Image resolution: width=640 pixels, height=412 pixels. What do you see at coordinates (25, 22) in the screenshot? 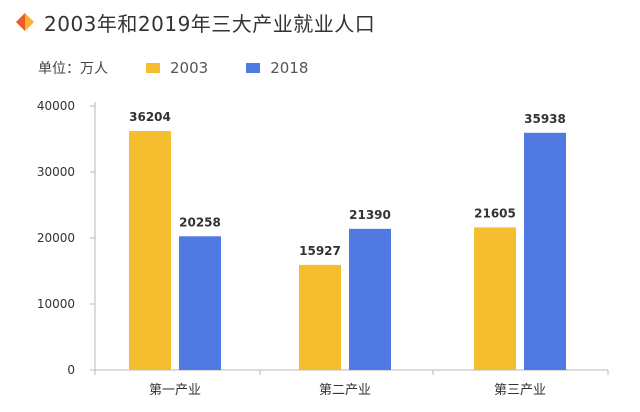
I see `diamond-logo-icon` at bounding box center [25, 22].